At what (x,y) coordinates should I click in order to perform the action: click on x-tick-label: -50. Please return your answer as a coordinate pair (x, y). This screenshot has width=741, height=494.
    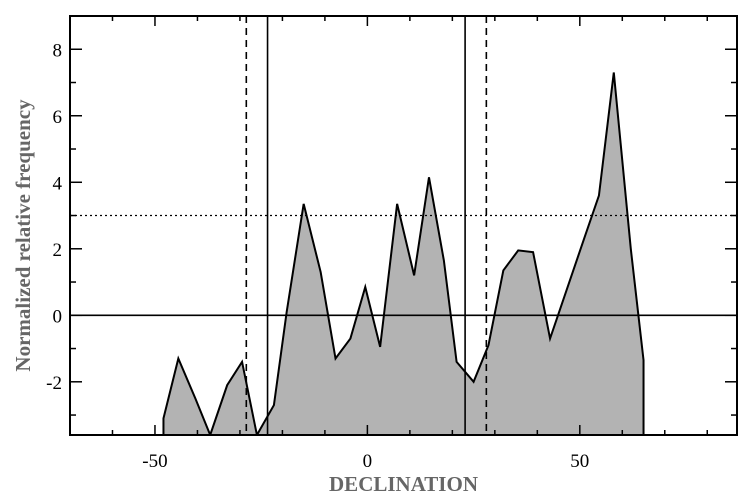
    Looking at the image, I should click on (154, 461).